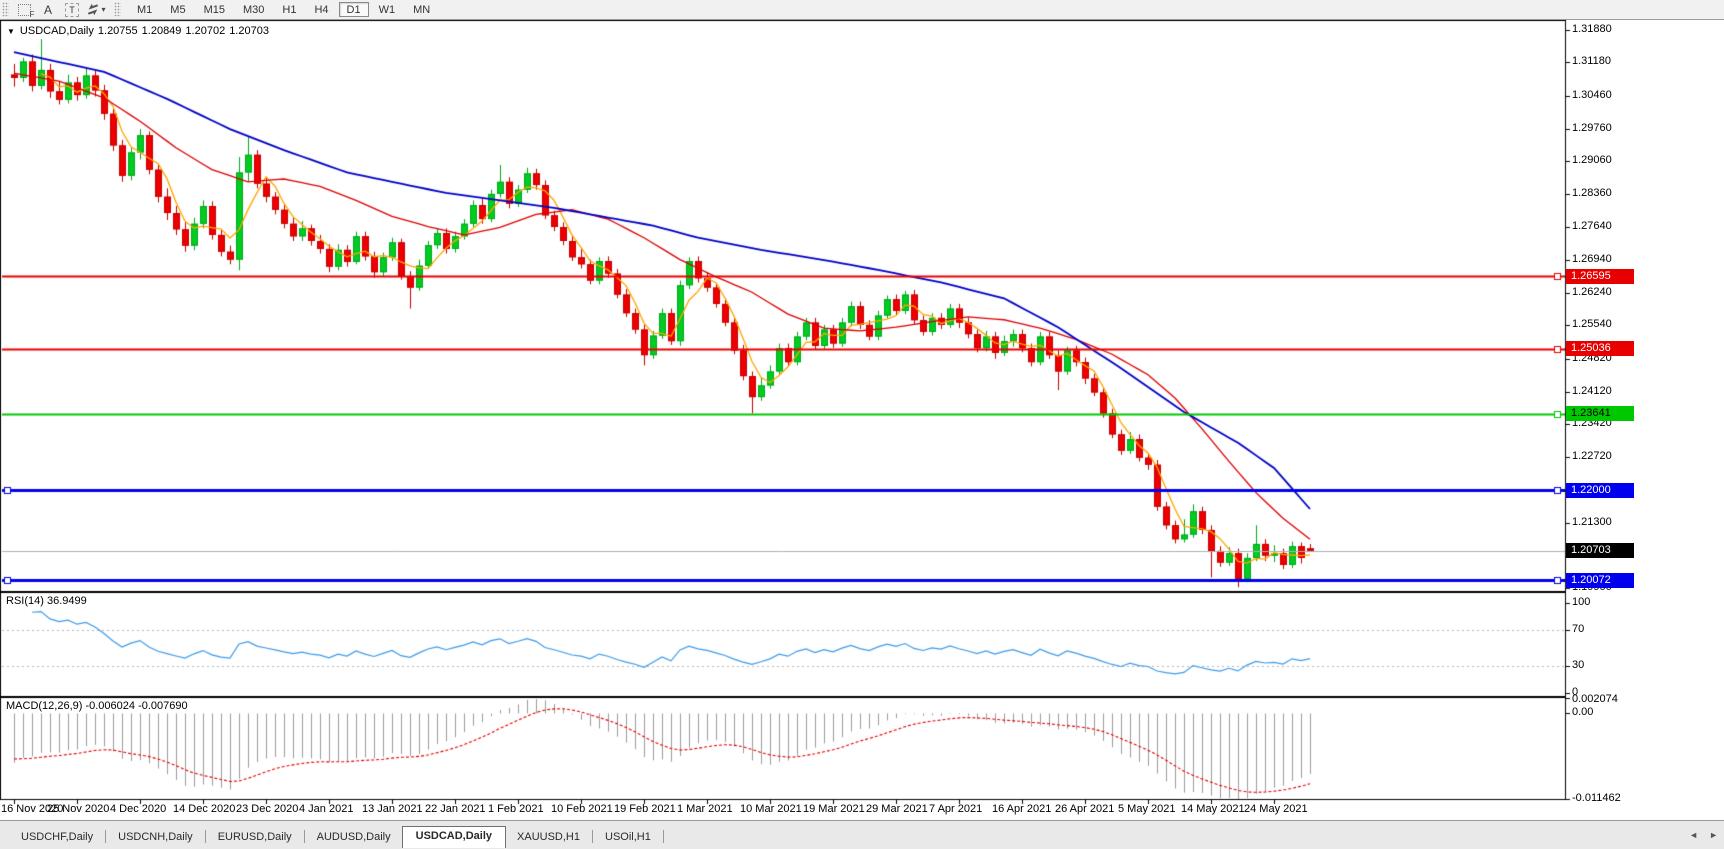 The width and height of the screenshot is (1724, 849). Describe the element at coordinates (72, 9) in the screenshot. I see `text-box-tool-icon: T` at that location.